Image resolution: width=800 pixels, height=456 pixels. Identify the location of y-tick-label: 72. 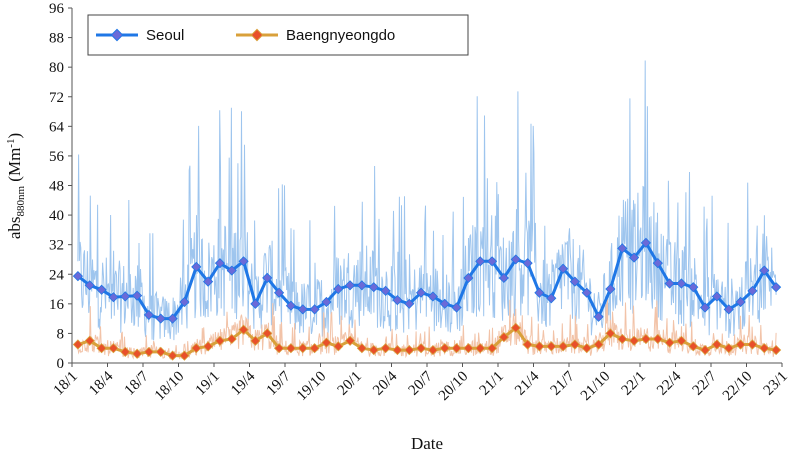
(56, 98).